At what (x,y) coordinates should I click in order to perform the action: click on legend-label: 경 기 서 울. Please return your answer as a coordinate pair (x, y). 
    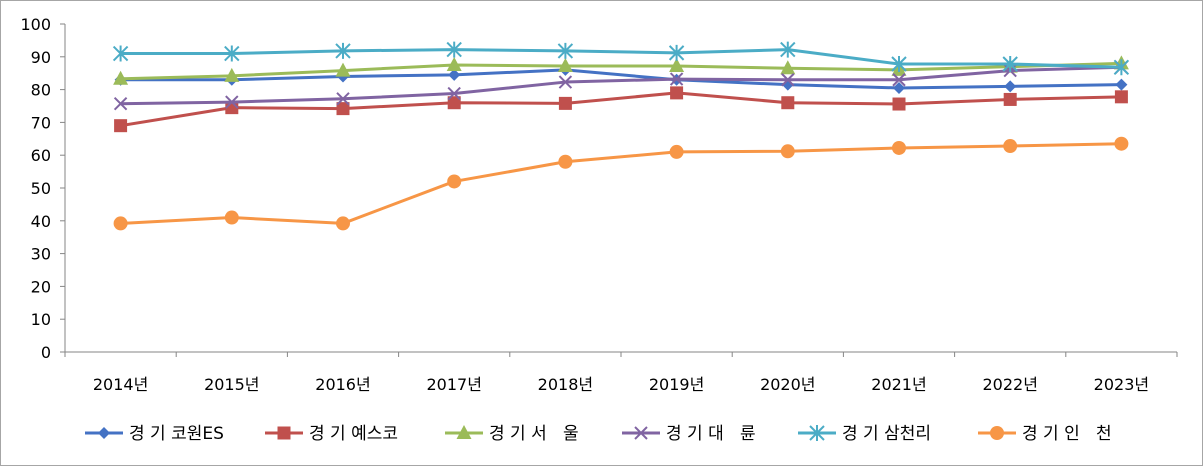
    Looking at the image, I should click on (534, 434).